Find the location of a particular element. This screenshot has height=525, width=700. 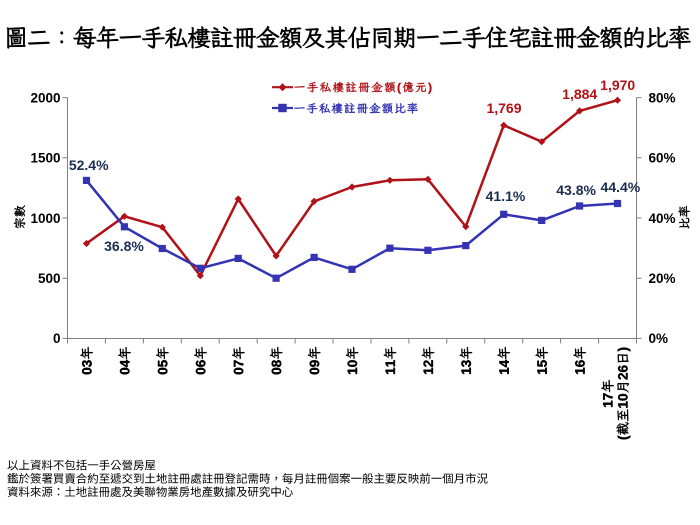

svg-text: 0 is located at coordinates (57, 338).